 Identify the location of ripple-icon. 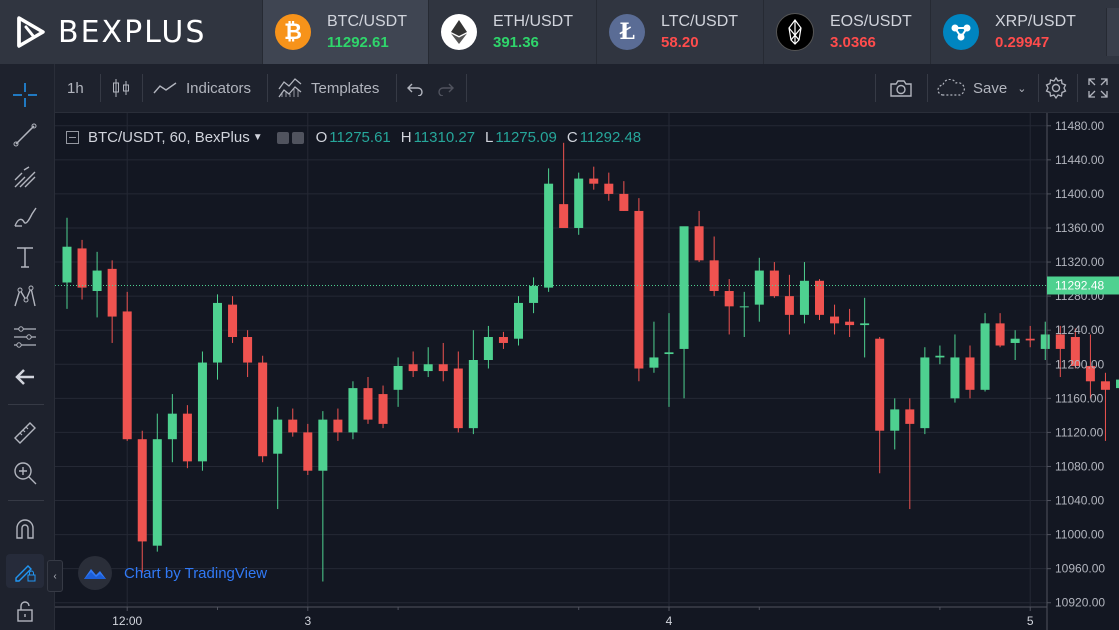
(961, 32).